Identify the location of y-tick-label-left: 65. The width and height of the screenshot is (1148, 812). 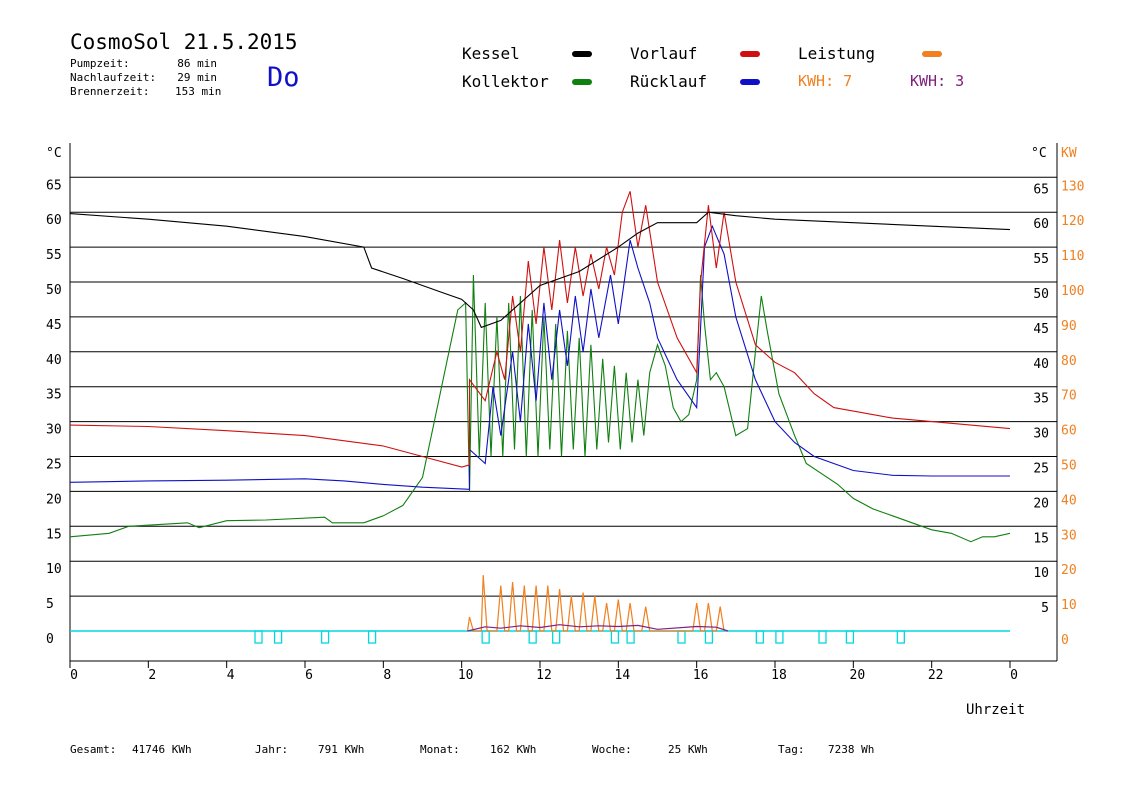
(54, 185).